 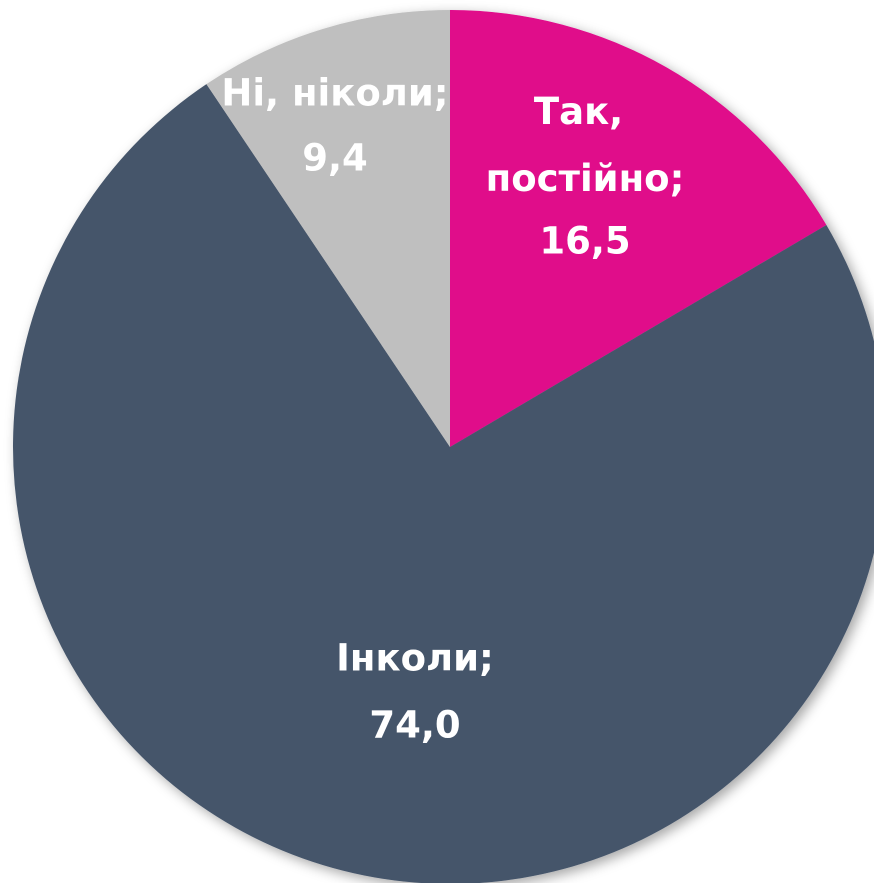 I want to click on label-line: Так,, so click(x=585, y=111).